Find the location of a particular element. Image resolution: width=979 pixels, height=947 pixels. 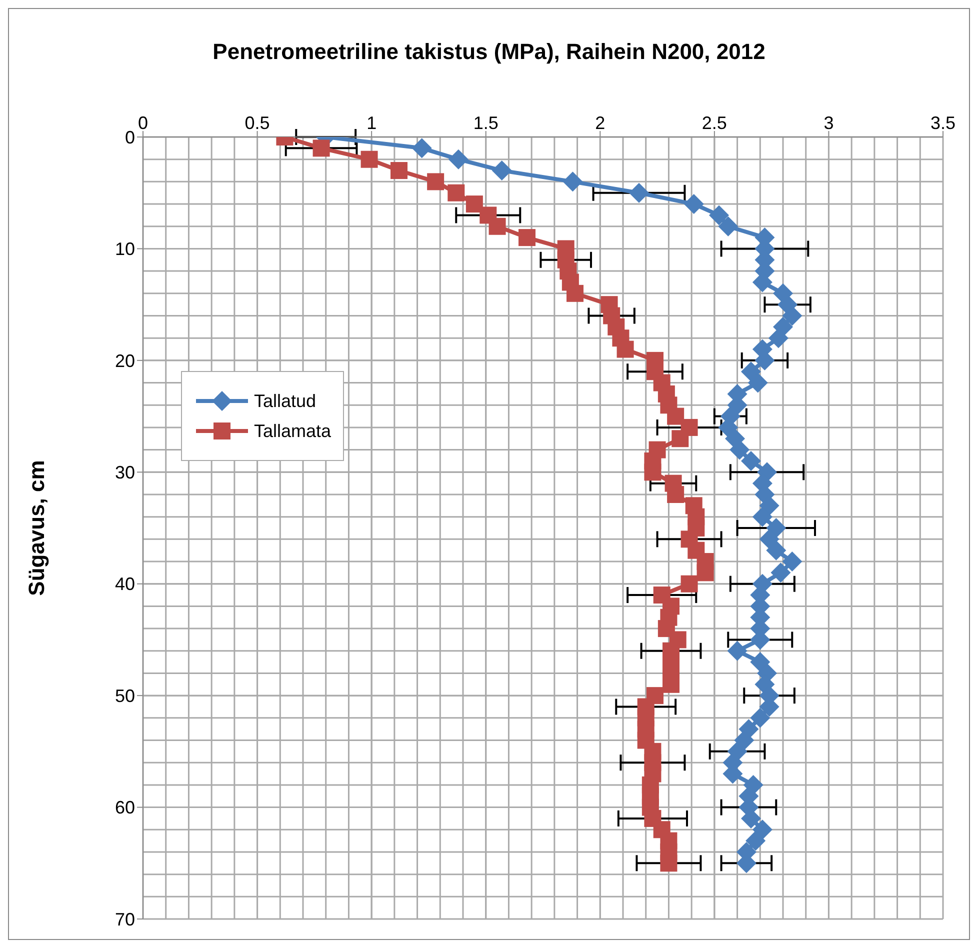

x-tick-label: 1.5 is located at coordinates (485, 123).